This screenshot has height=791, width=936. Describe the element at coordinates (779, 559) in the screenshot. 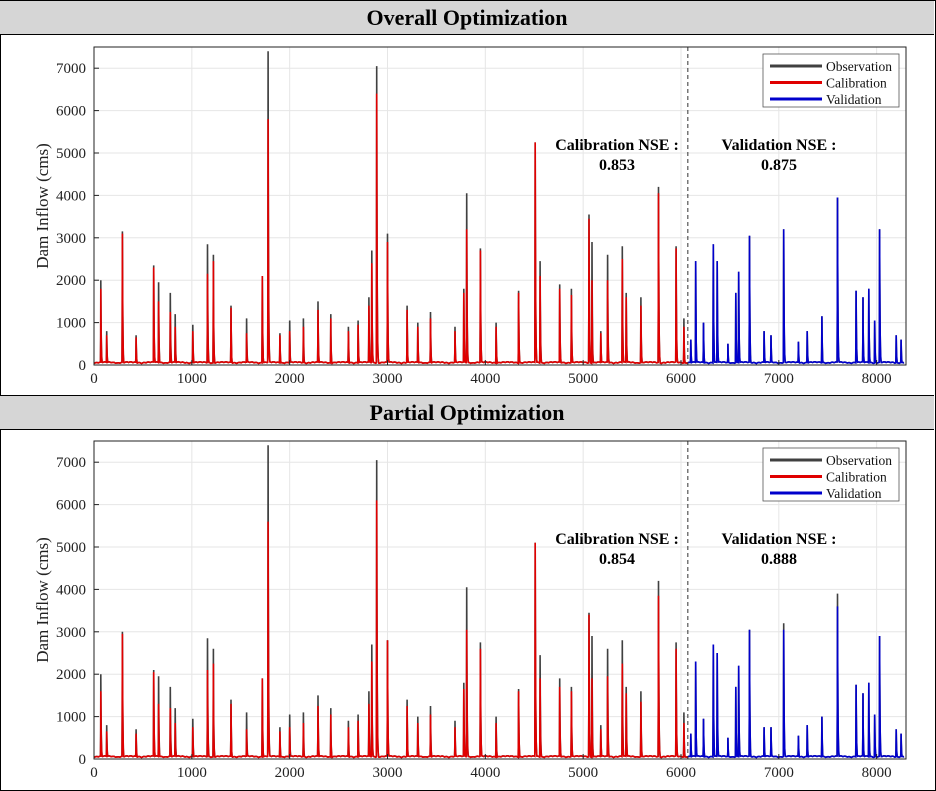

I see `validation-nse-value: 0.888` at that location.